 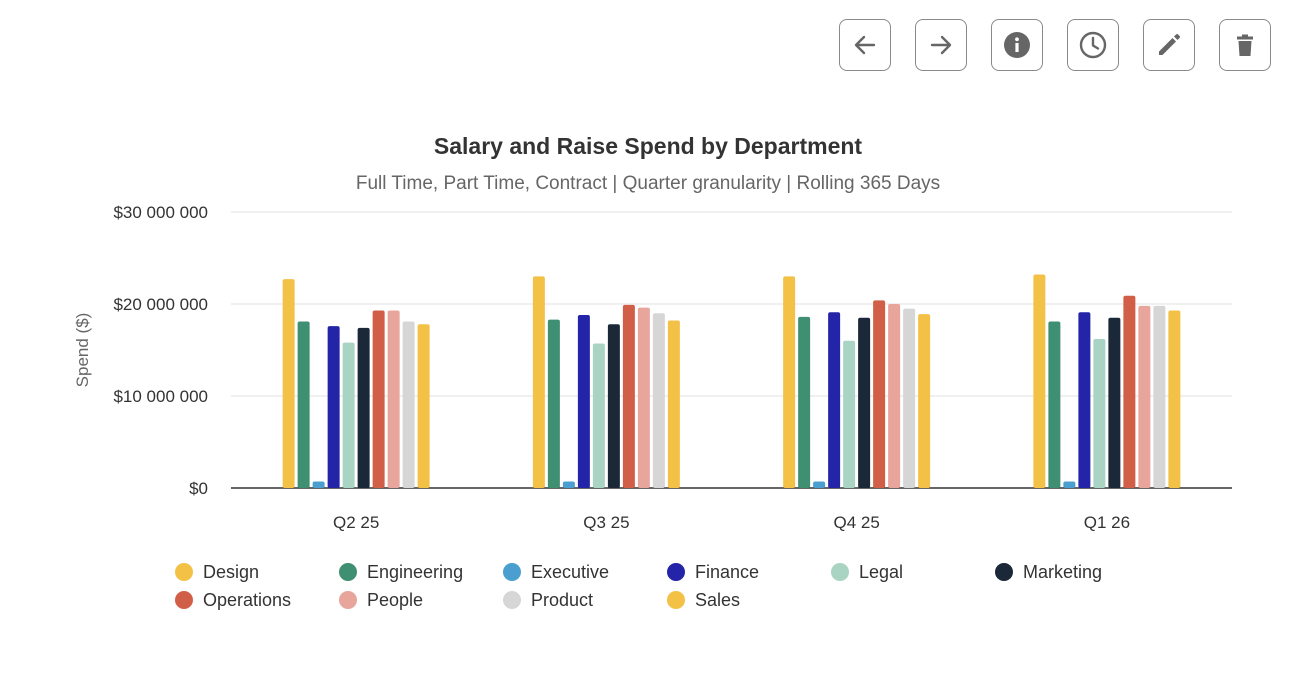 I want to click on legend-label: Operations, so click(x=247, y=599).